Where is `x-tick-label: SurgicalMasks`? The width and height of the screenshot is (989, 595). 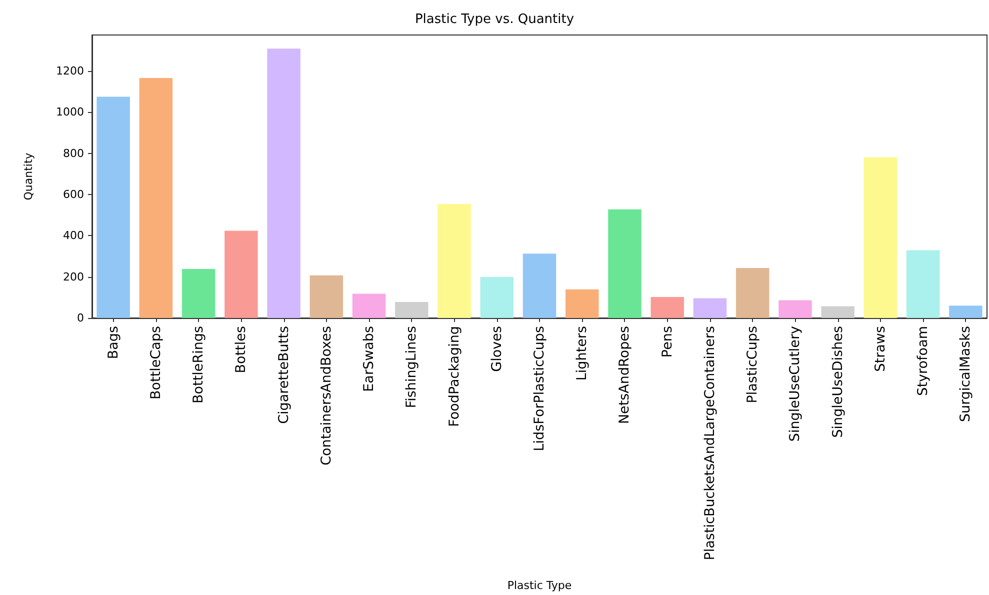 x-tick-label: SurgicalMasks is located at coordinates (966, 374).